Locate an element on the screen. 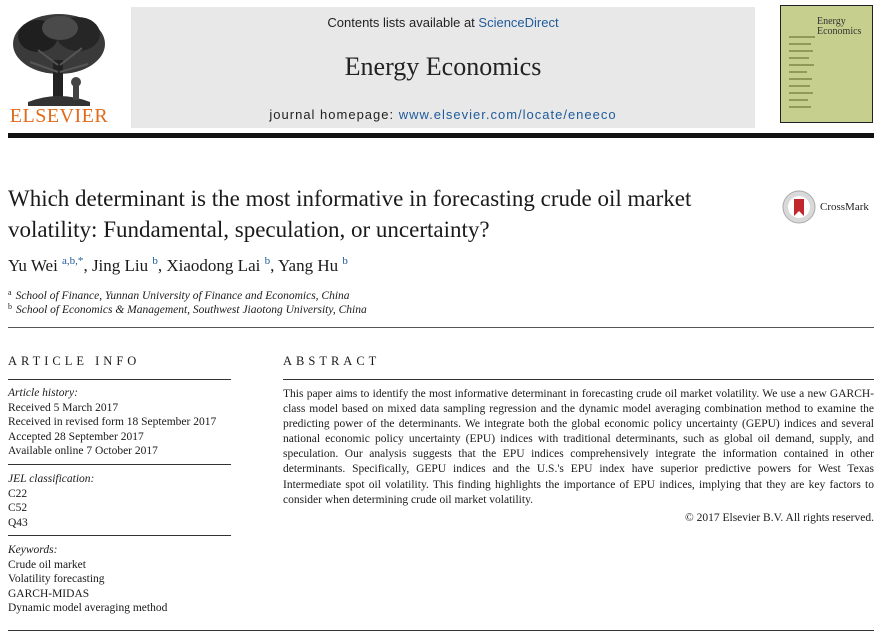 The image size is (883, 636). journal-name: Energy Economics is located at coordinates (443, 66).